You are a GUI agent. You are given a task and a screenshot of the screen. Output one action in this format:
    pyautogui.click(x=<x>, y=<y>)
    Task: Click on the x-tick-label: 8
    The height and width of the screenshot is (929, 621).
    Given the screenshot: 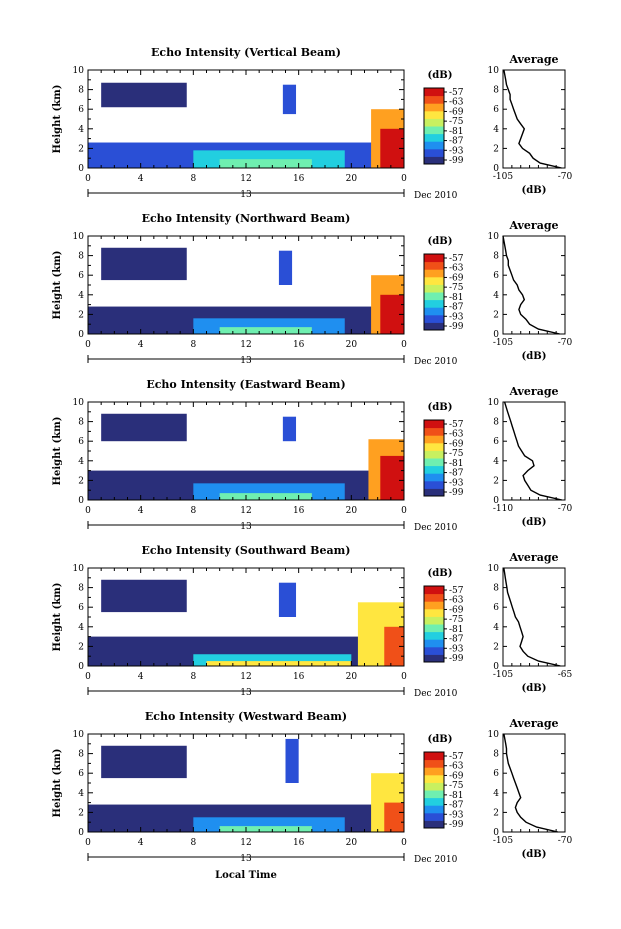 What is the action you would take?
    pyautogui.click(x=193, y=677)
    